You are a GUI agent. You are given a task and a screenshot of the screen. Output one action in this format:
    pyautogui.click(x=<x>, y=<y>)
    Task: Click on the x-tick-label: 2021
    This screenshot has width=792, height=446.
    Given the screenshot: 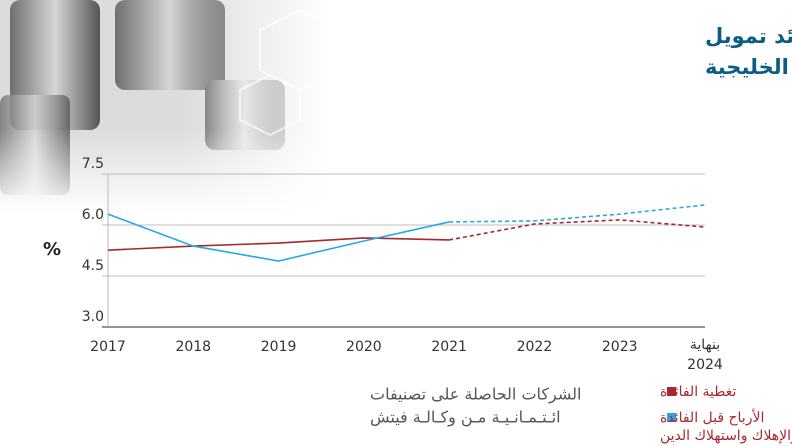 What is the action you would take?
    pyautogui.click(x=449, y=347)
    